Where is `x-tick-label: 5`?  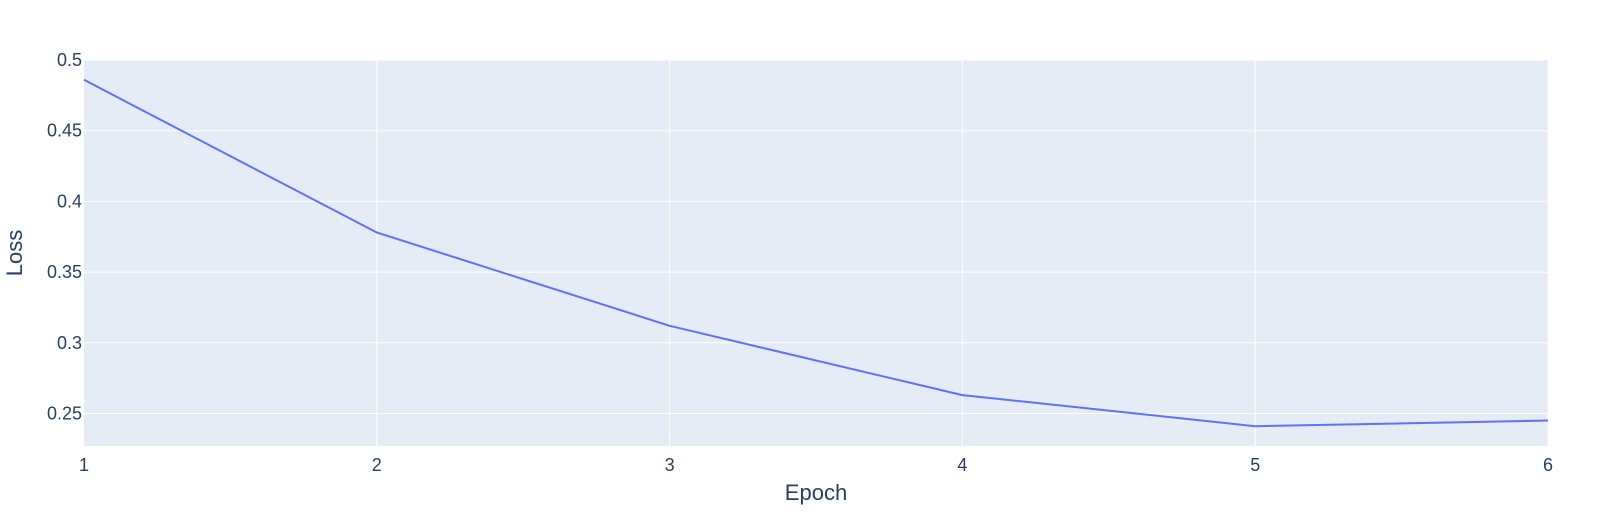 x-tick-label: 5 is located at coordinates (1255, 465).